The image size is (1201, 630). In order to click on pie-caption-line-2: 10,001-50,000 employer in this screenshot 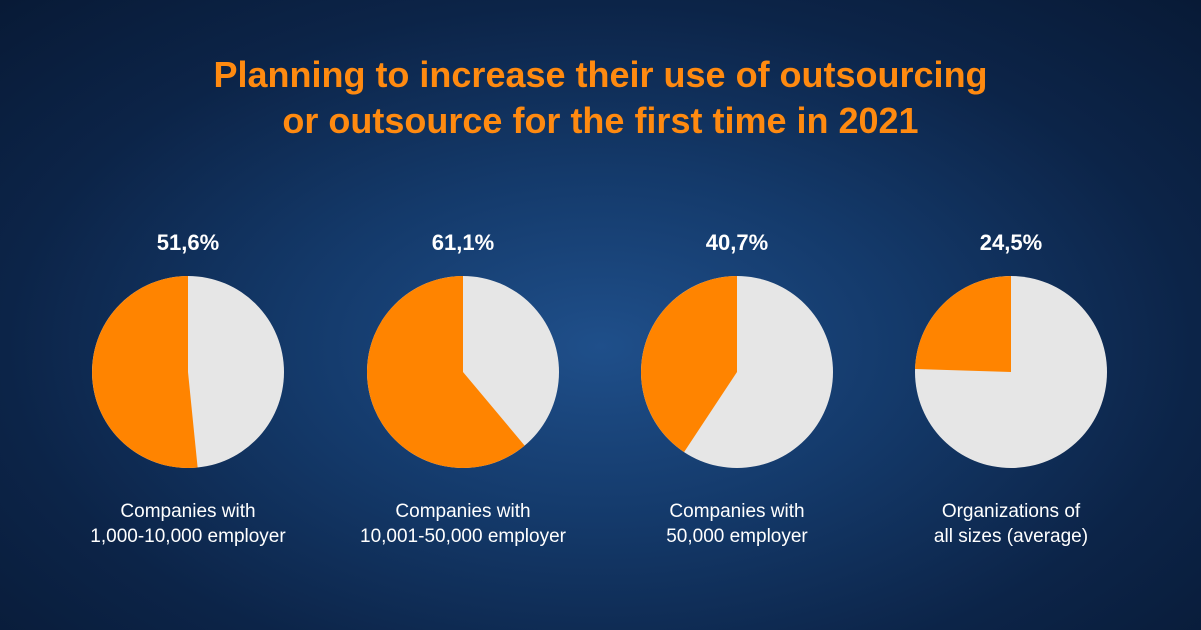, I will do `click(463, 536)`.